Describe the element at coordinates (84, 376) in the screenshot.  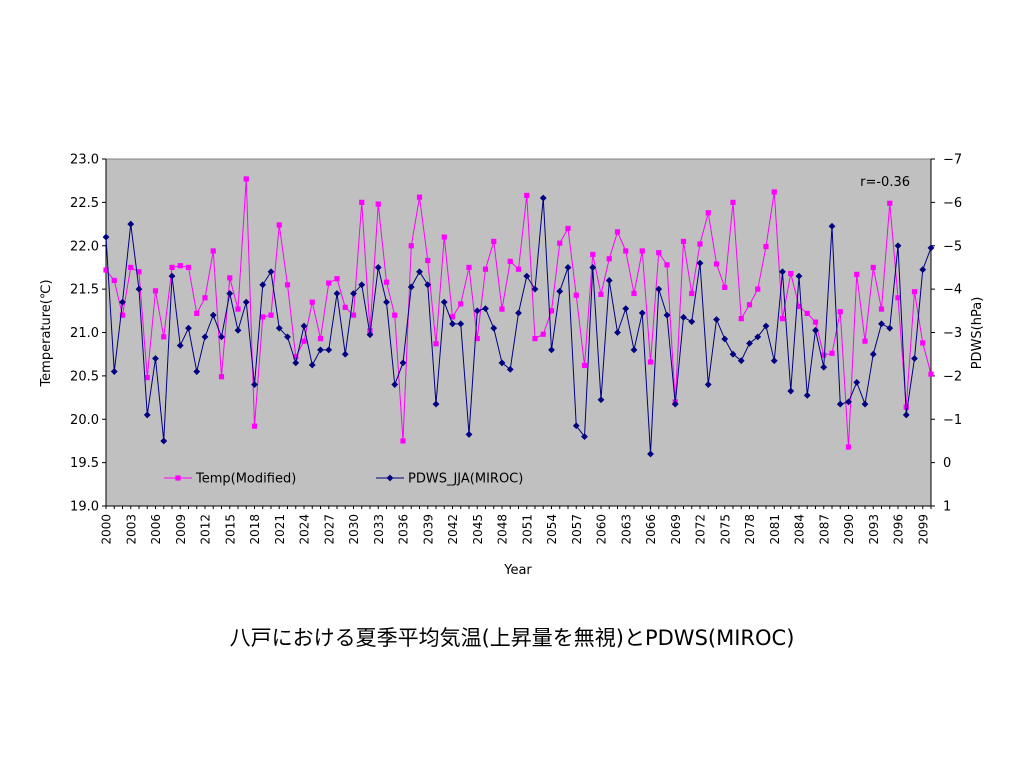
I see `y-left-tick-label: 20.5` at that location.